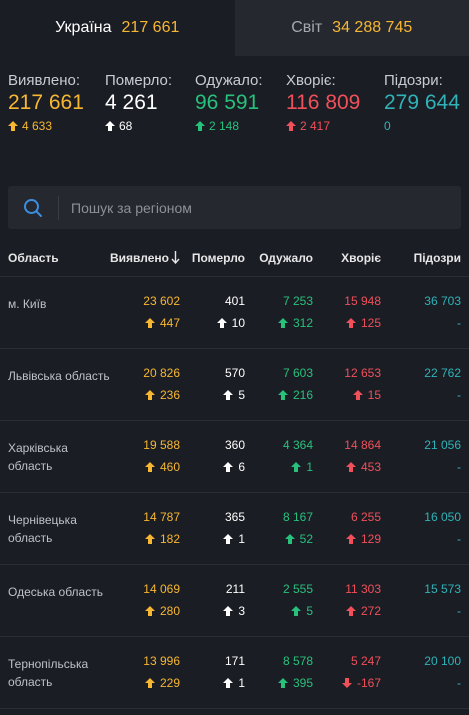 Image resolution: width=469 pixels, height=715 pixels. Describe the element at coordinates (162, 395) in the screenshot. I see `row-confirmed-delta: 236` at that location.